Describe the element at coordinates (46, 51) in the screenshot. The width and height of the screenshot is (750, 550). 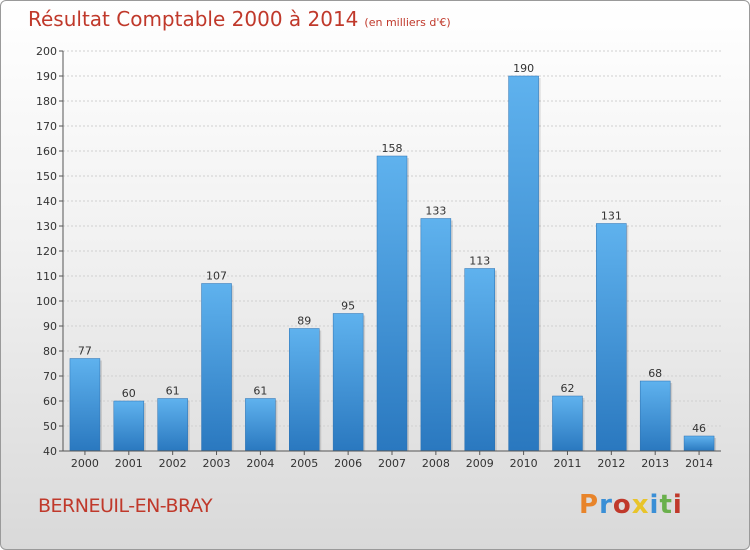
I see `y-tick-label: 200` at that location.